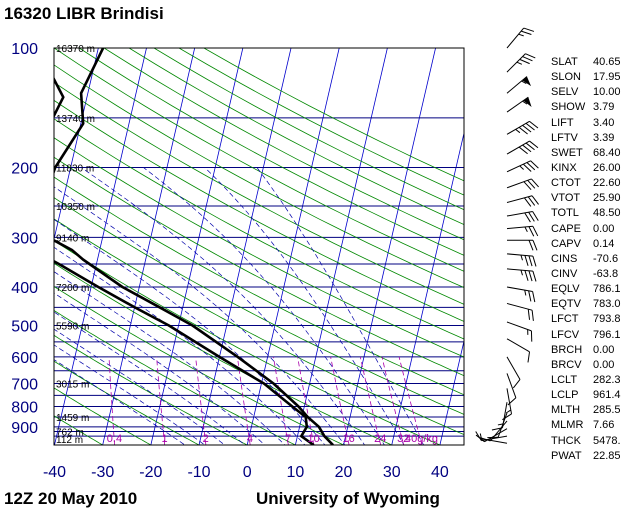 The image size is (640, 512). What do you see at coordinates (607, 440) in the screenshot?
I see `index-value: 5478.` at bounding box center [607, 440].